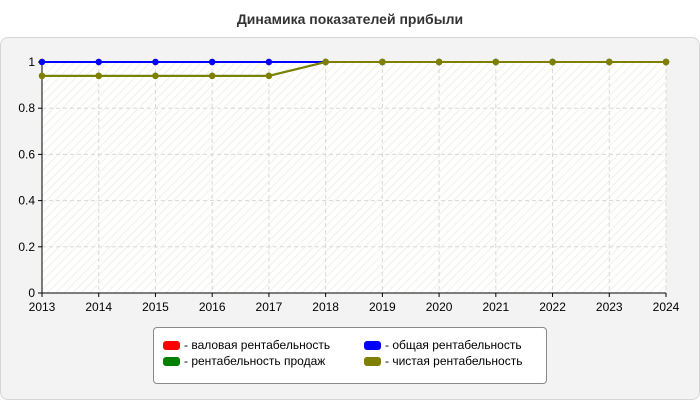 This screenshot has width=700, height=400. What do you see at coordinates (26, 108) in the screenshot?
I see `y-tick-label: 0.8` at bounding box center [26, 108].